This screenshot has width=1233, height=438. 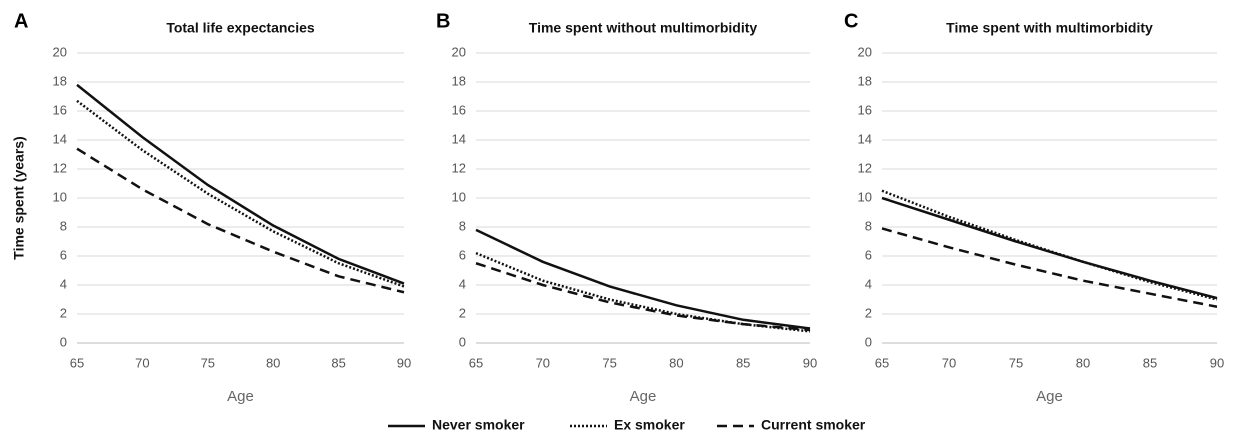 What do you see at coordinates (1049, 28) in the screenshot?
I see `chart-title: Time spent with multimorbidity` at bounding box center [1049, 28].